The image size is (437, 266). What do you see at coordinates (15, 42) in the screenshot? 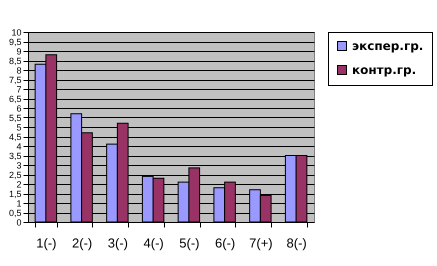
I see `y-tick-label: 9,5` at bounding box center [15, 42].